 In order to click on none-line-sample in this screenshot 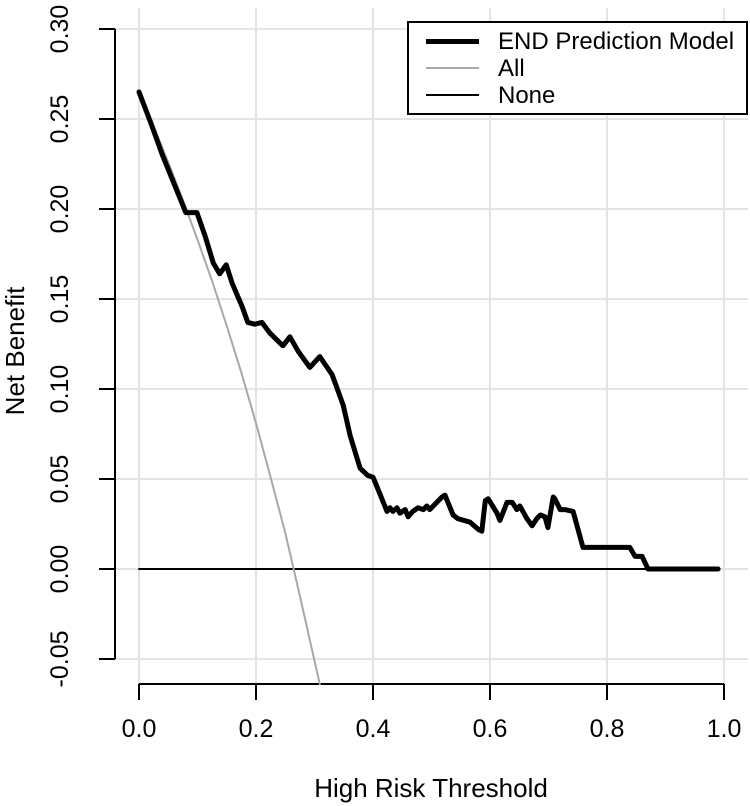, I will do `click(452, 95)`.